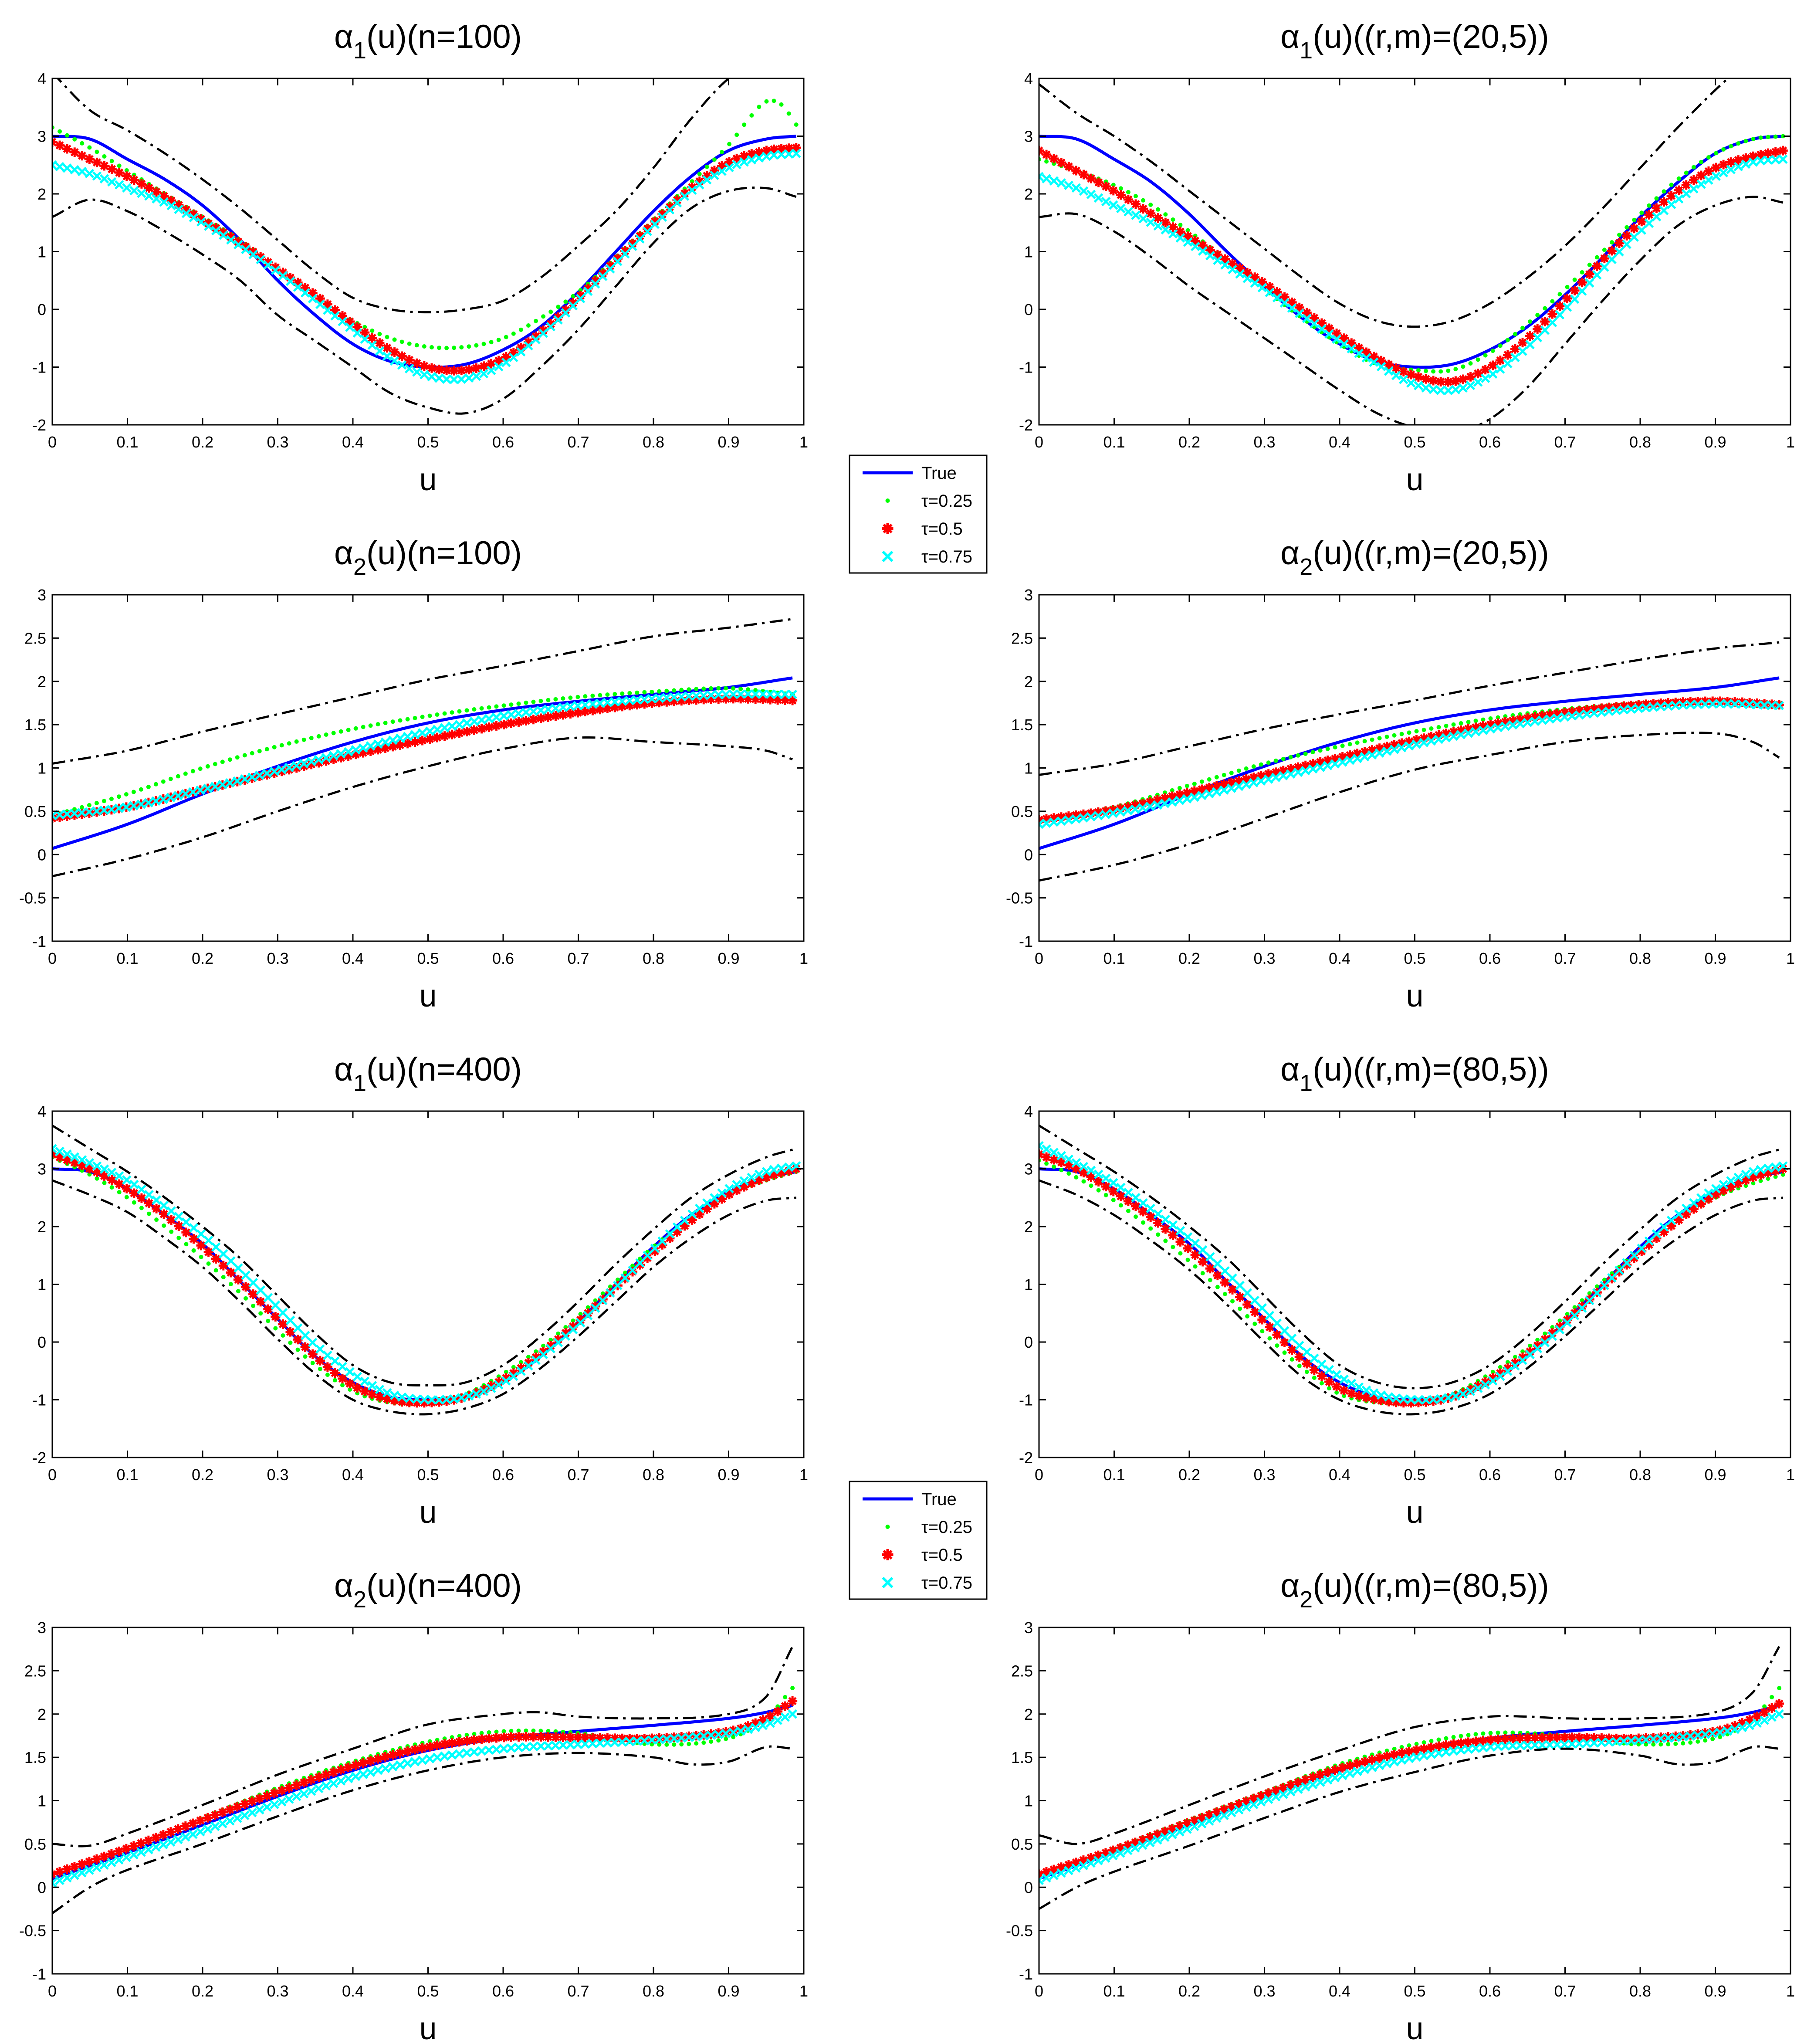  Describe the element at coordinates (1414, 1991) in the screenshot. I see `x-tick-label: 0.5` at that location.